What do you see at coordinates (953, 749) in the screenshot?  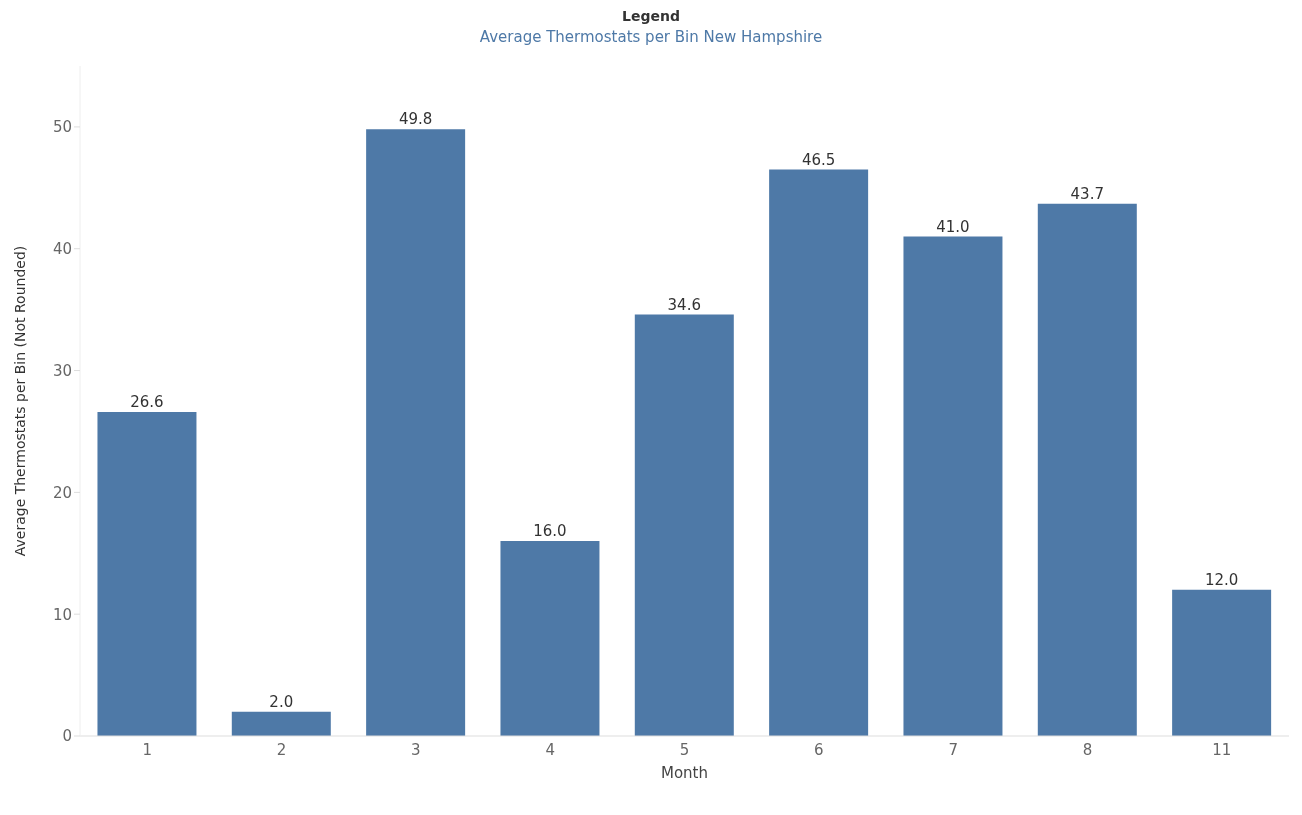 I see `x-tick-label: 7` at bounding box center [953, 749].